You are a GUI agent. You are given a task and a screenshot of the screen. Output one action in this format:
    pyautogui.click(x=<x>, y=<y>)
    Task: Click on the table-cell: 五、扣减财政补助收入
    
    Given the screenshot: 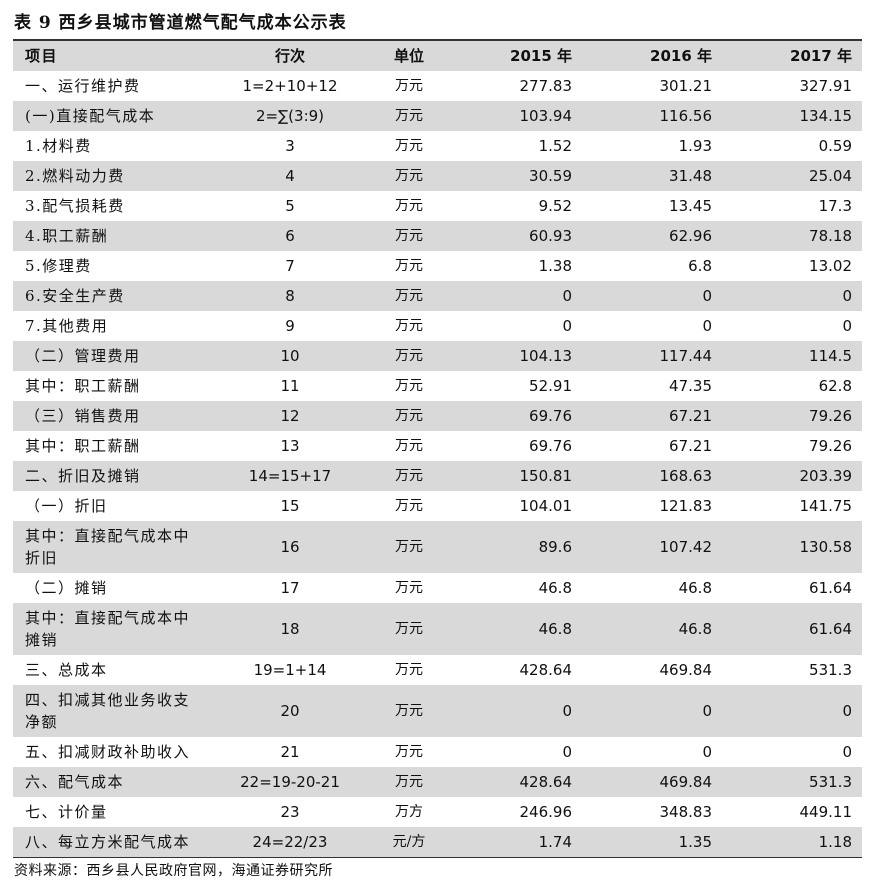 What is the action you would take?
    pyautogui.click(x=108, y=752)
    